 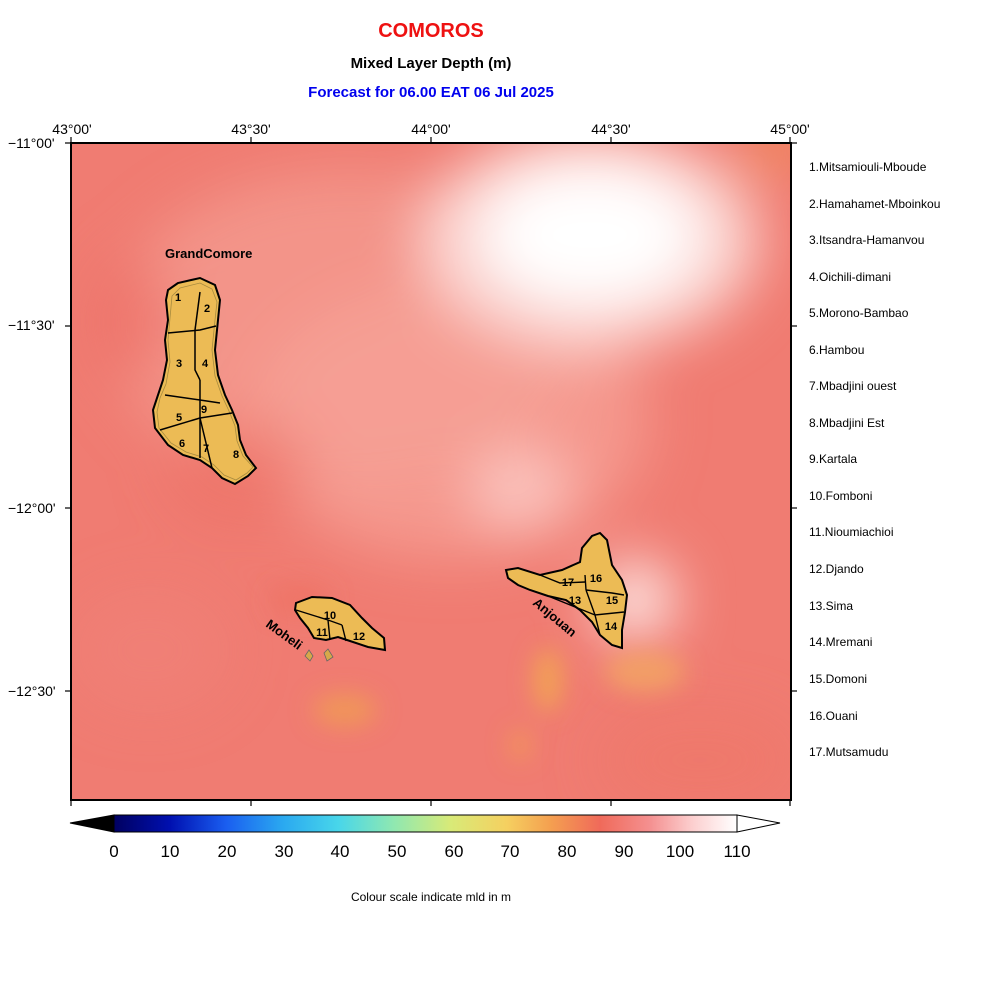 What do you see at coordinates (208, 253) in the screenshot?
I see `label-grand-comore: GrandComore` at bounding box center [208, 253].